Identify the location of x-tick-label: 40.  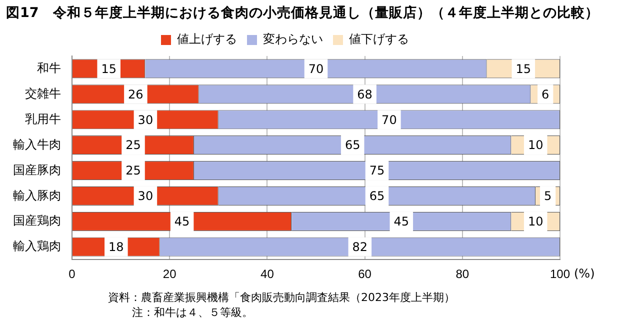
(267, 274).